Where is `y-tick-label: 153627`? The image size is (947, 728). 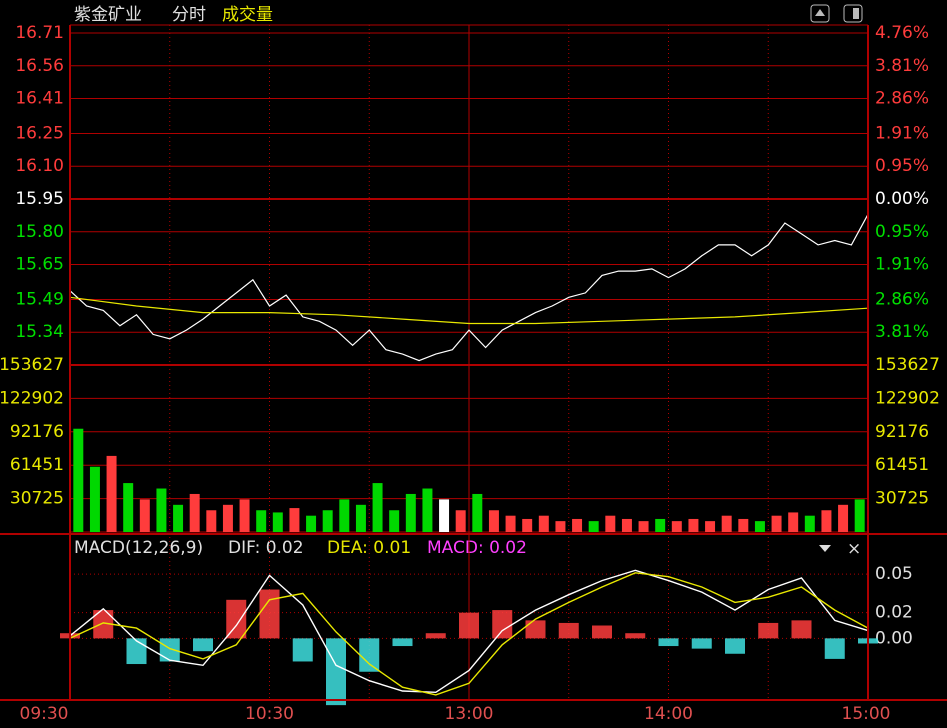
y-tick-label: 153627 is located at coordinates (32, 365).